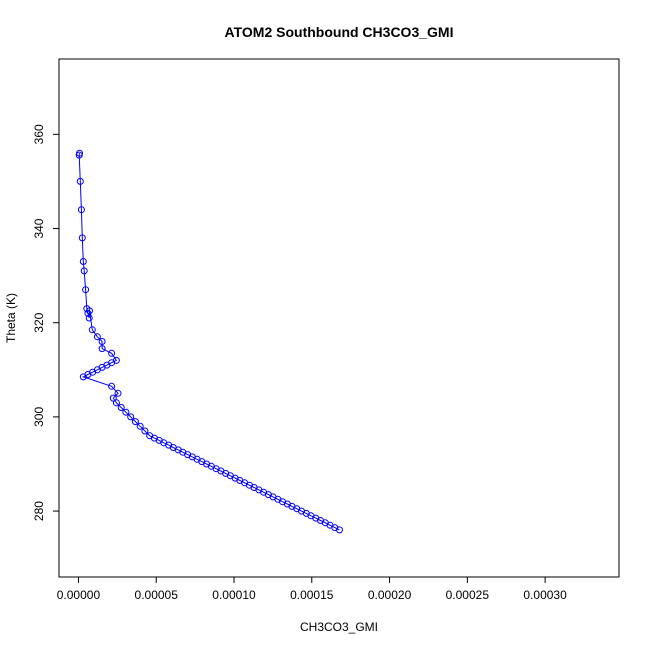  What do you see at coordinates (39, 134) in the screenshot?
I see `y-tick-label: 360` at bounding box center [39, 134].